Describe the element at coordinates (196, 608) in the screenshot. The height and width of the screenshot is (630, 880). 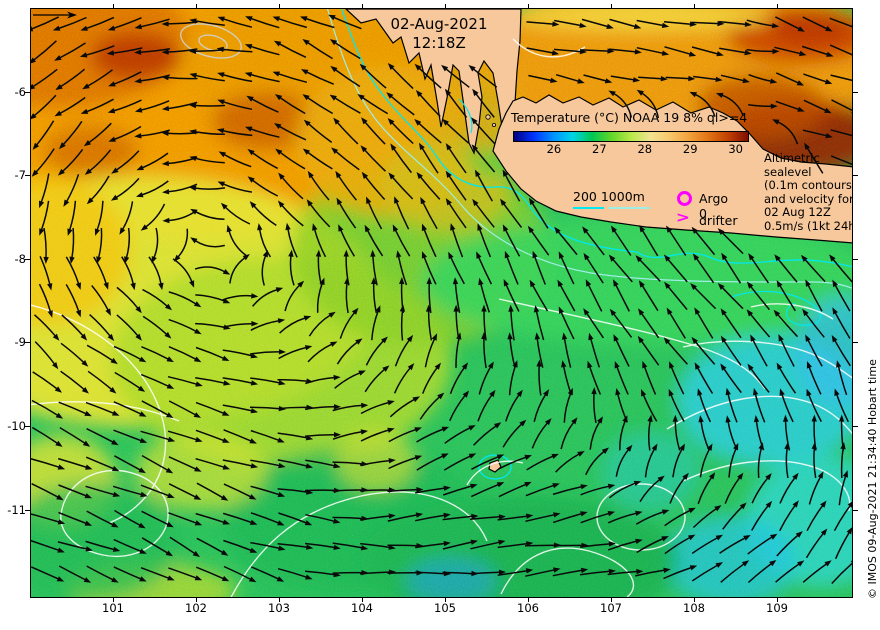
I see `x-tick-label: 102` at that location.